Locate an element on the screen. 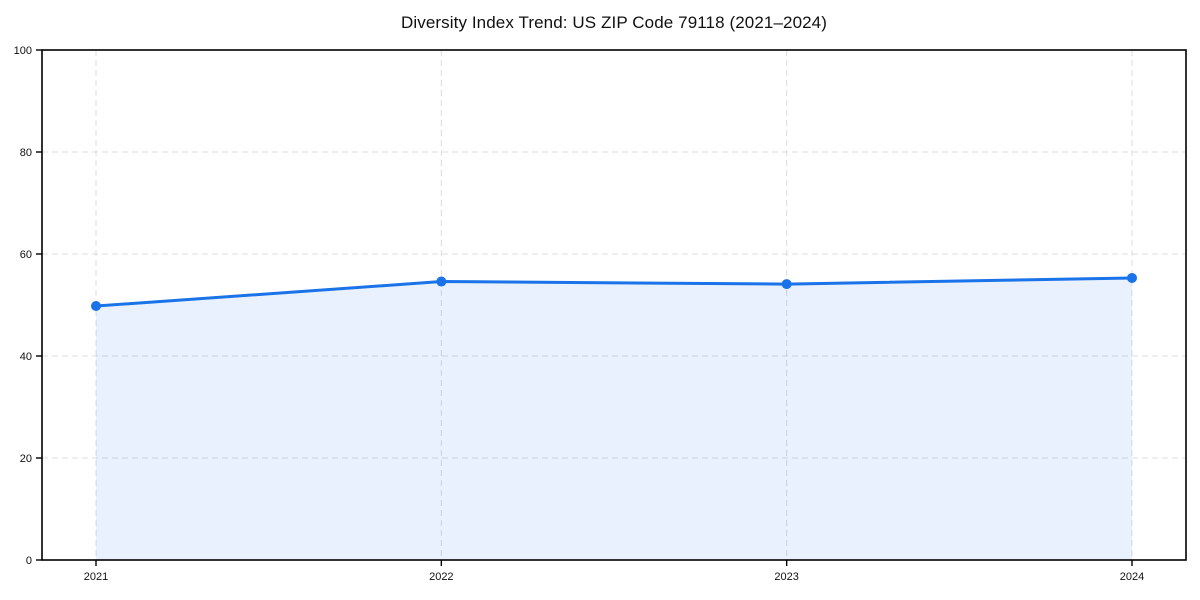 The height and width of the screenshot is (600, 1200). data-point-2021 is located at coordinates (96, 306).